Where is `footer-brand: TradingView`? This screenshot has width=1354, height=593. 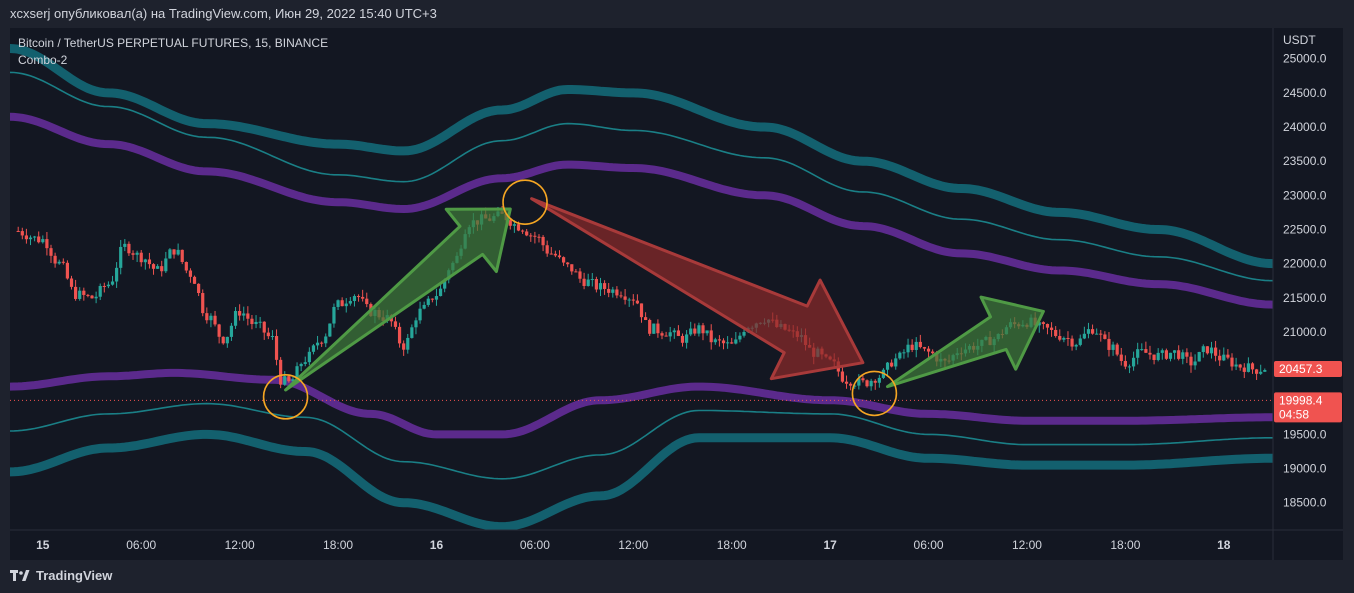
footer-brand: TradingView is located at coordinates (61, 575).